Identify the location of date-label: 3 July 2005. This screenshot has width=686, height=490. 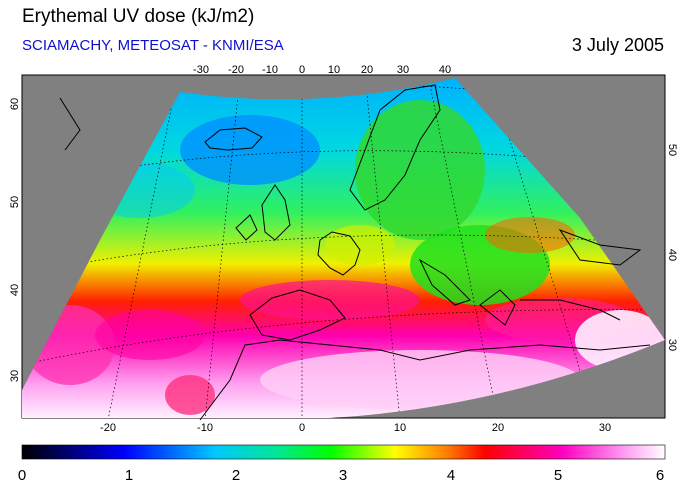
(617, 45).